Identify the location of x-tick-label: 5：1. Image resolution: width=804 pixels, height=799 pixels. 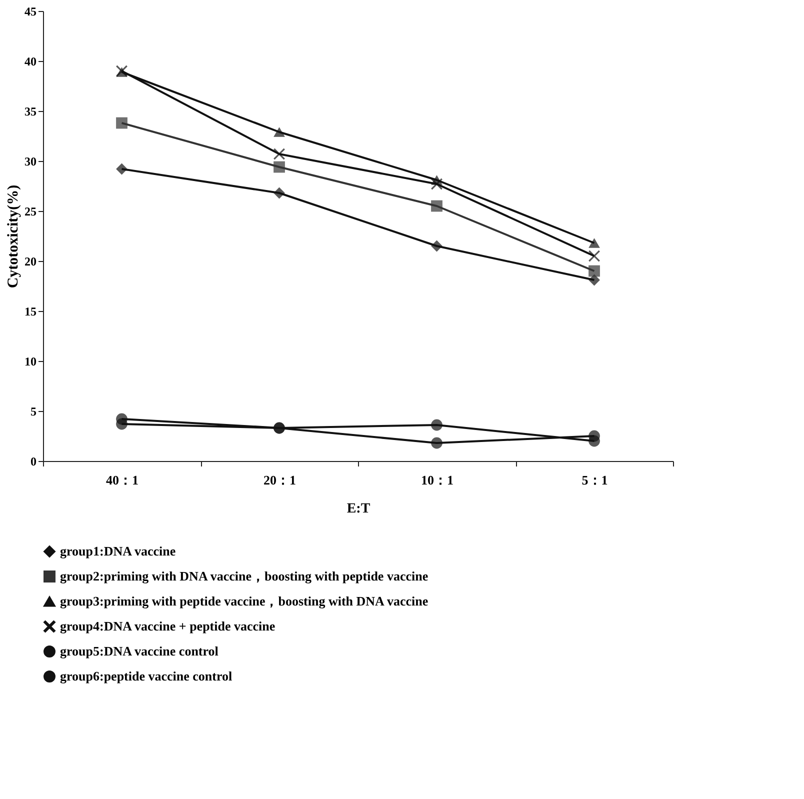
(595, 480).